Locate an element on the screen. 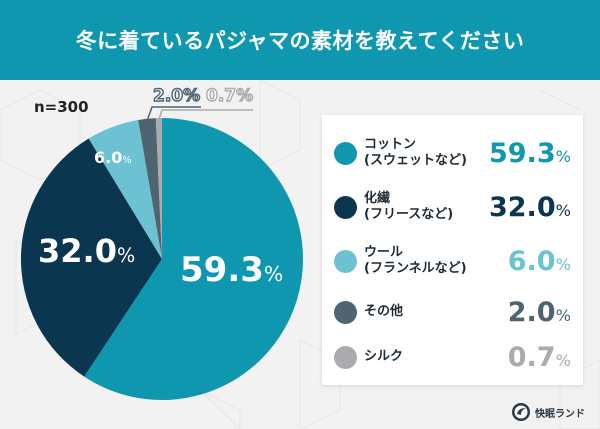 The width and height of the screenshot is (600, 429). slice-value-cotton: 59.3 is located at coordinates (222, 270).